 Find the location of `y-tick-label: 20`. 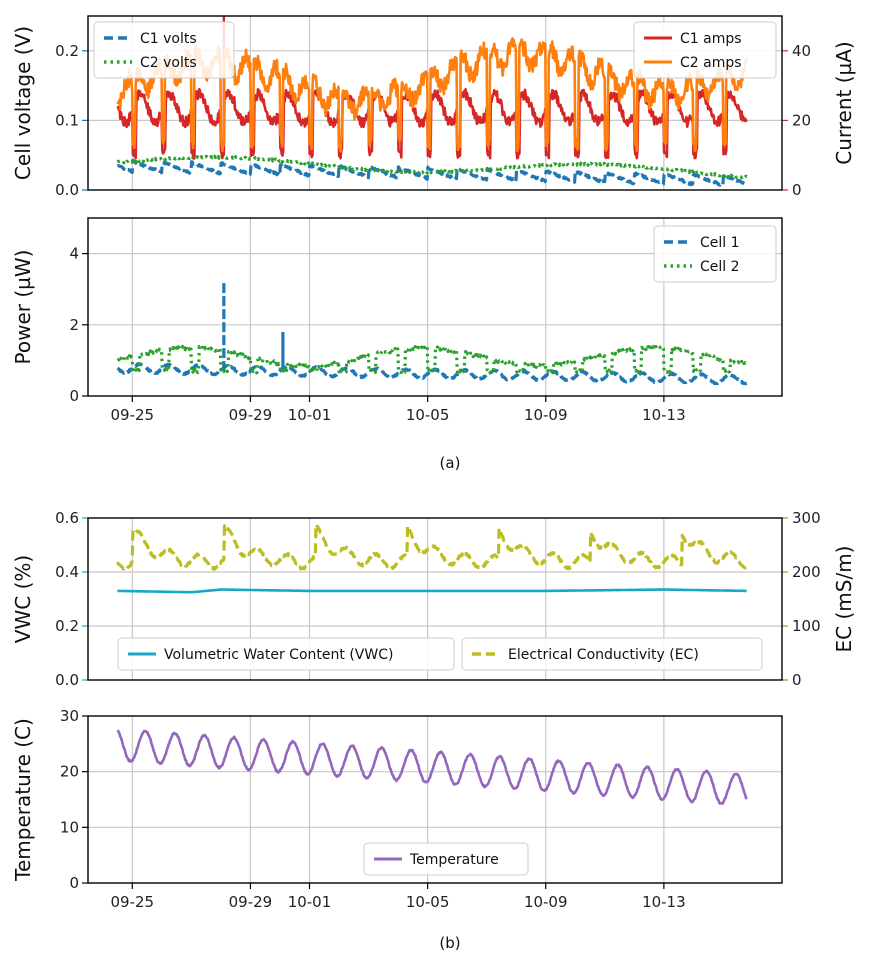

y-tick-label: 20 is located at coordinates (69, 772).